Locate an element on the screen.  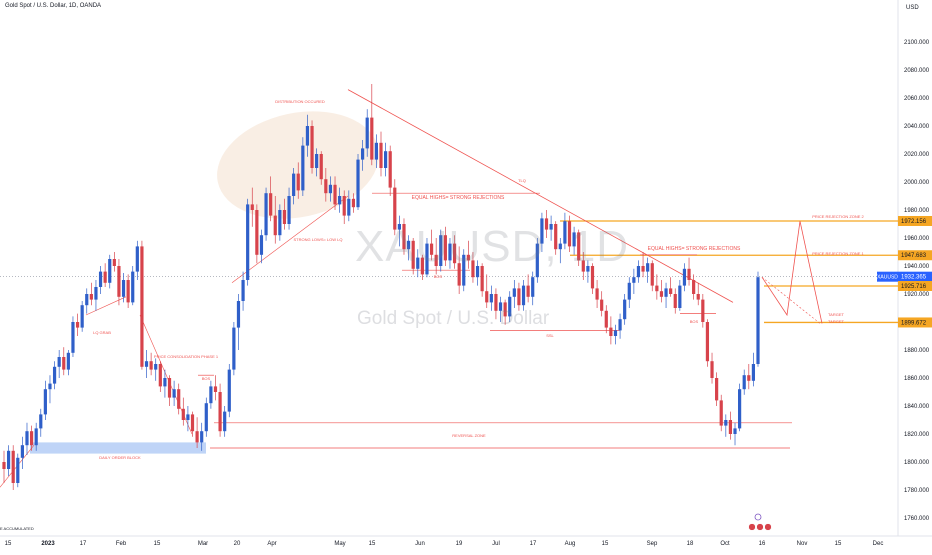
price-tick-label: 2100.000 is located at coordinates (917, 43).